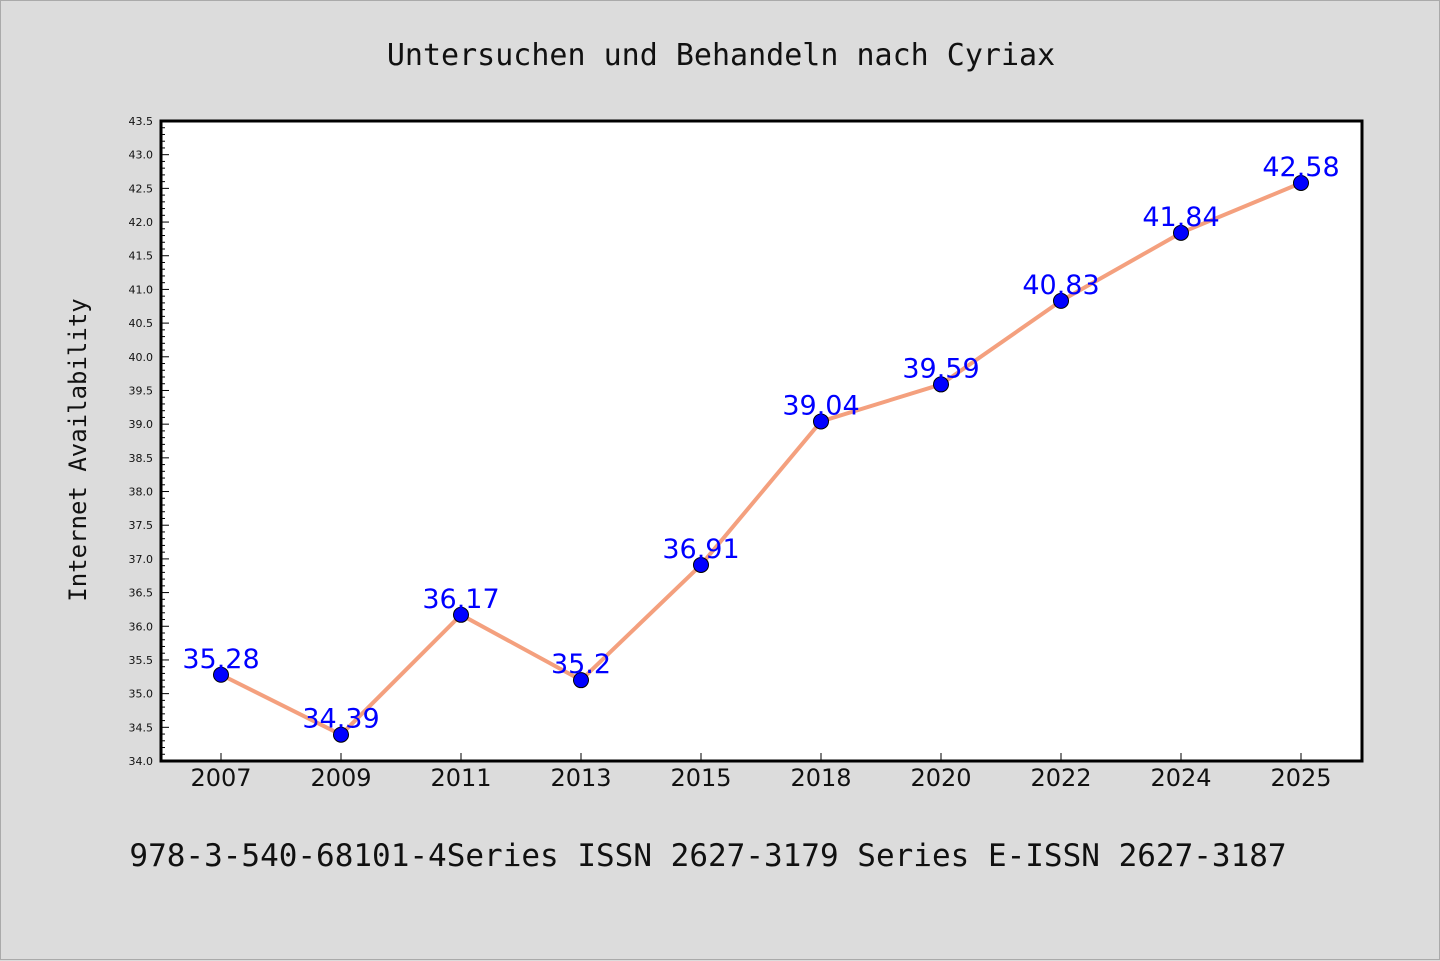 This screenshot has width=1440, height=961. What do you see at coordinates (141, 559) in the screenshot?
I see `y-tick-label: 37.0` at bounding box center [141, 559].